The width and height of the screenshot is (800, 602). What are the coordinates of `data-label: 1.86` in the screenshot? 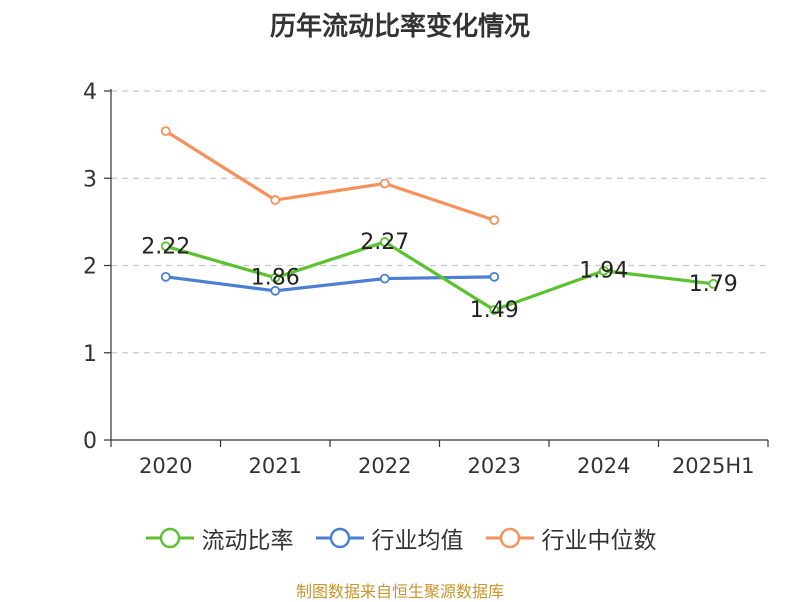 It's located at (275, 278).